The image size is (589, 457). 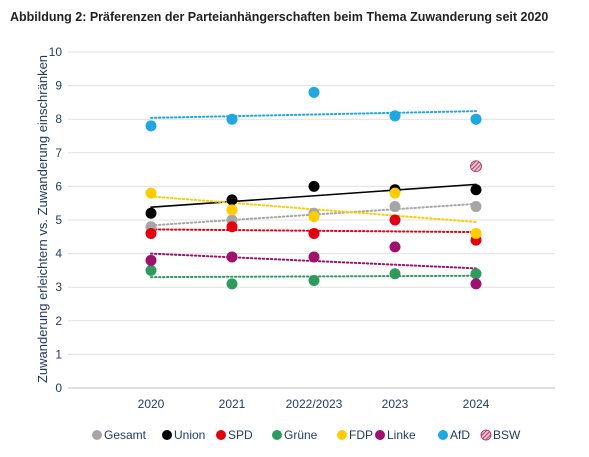 I want to click on legend-label: Gesamt, so click(x=125, y=435).